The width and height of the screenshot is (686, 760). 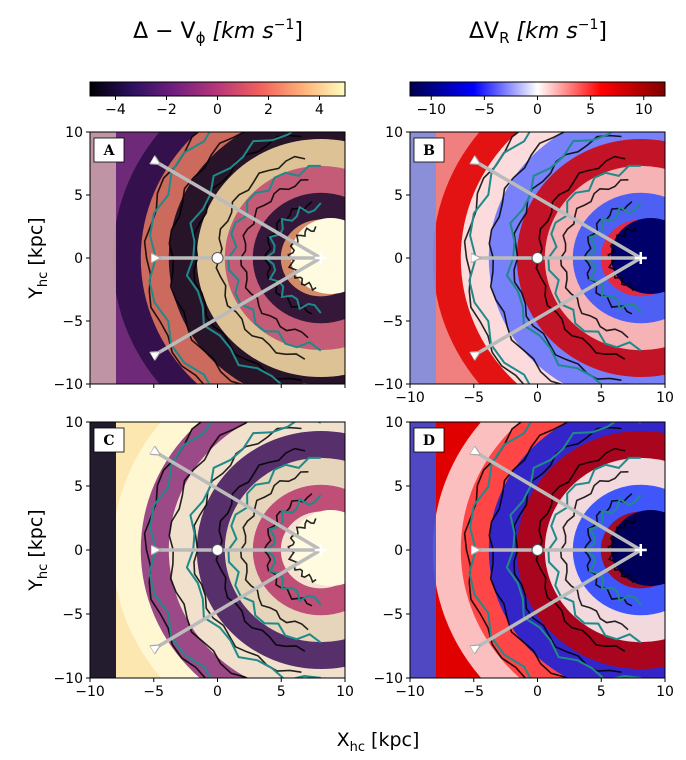 I want to click on right-colorbar-tick-label: −10, so click(x=431, y=110).